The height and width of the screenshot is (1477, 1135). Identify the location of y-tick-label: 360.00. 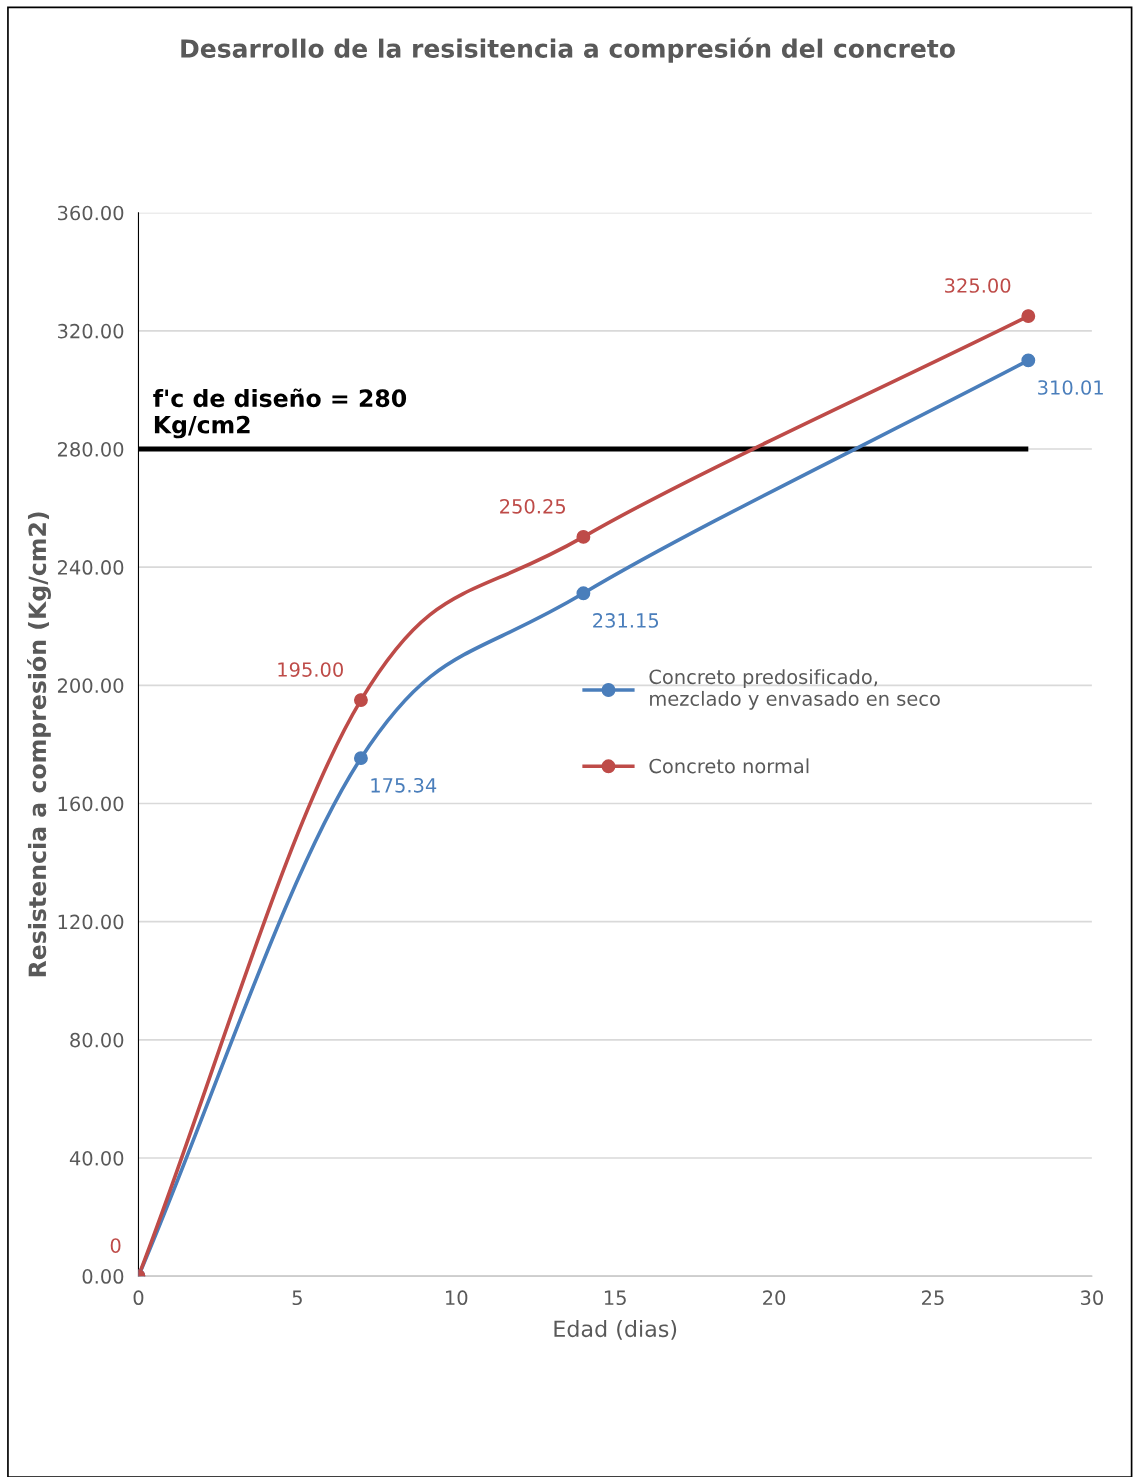
(91, 213).